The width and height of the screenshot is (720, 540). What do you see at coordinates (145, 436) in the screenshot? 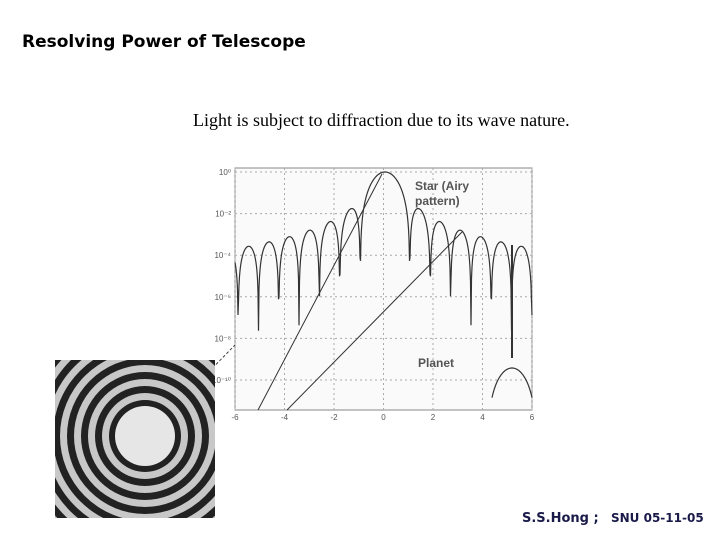
I see `ring-core` at bounding box center [145, 436].